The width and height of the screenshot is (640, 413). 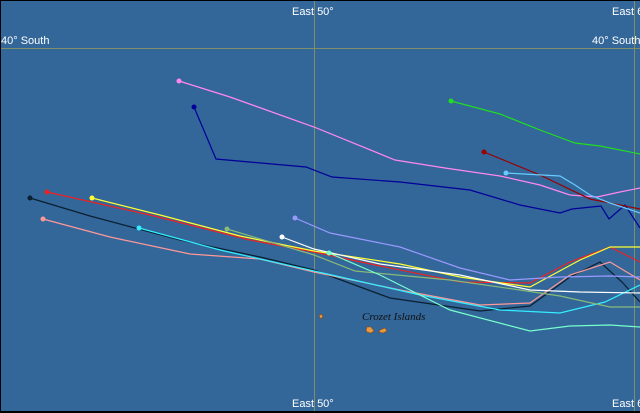 I want to click on longitude-label-50-top: East 50°, so click(x=313, y=12).